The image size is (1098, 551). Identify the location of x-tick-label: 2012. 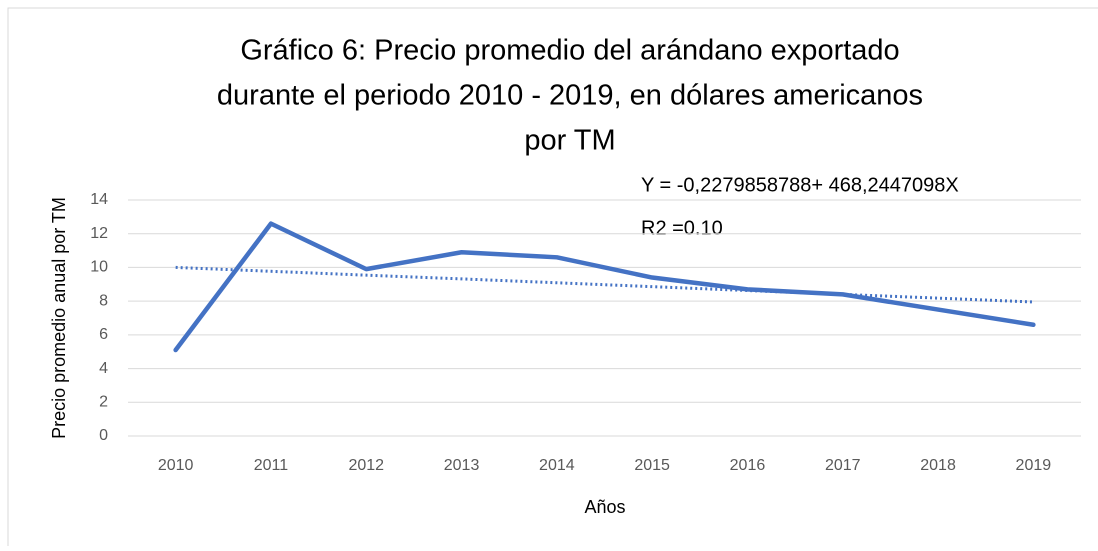
(366, 465).